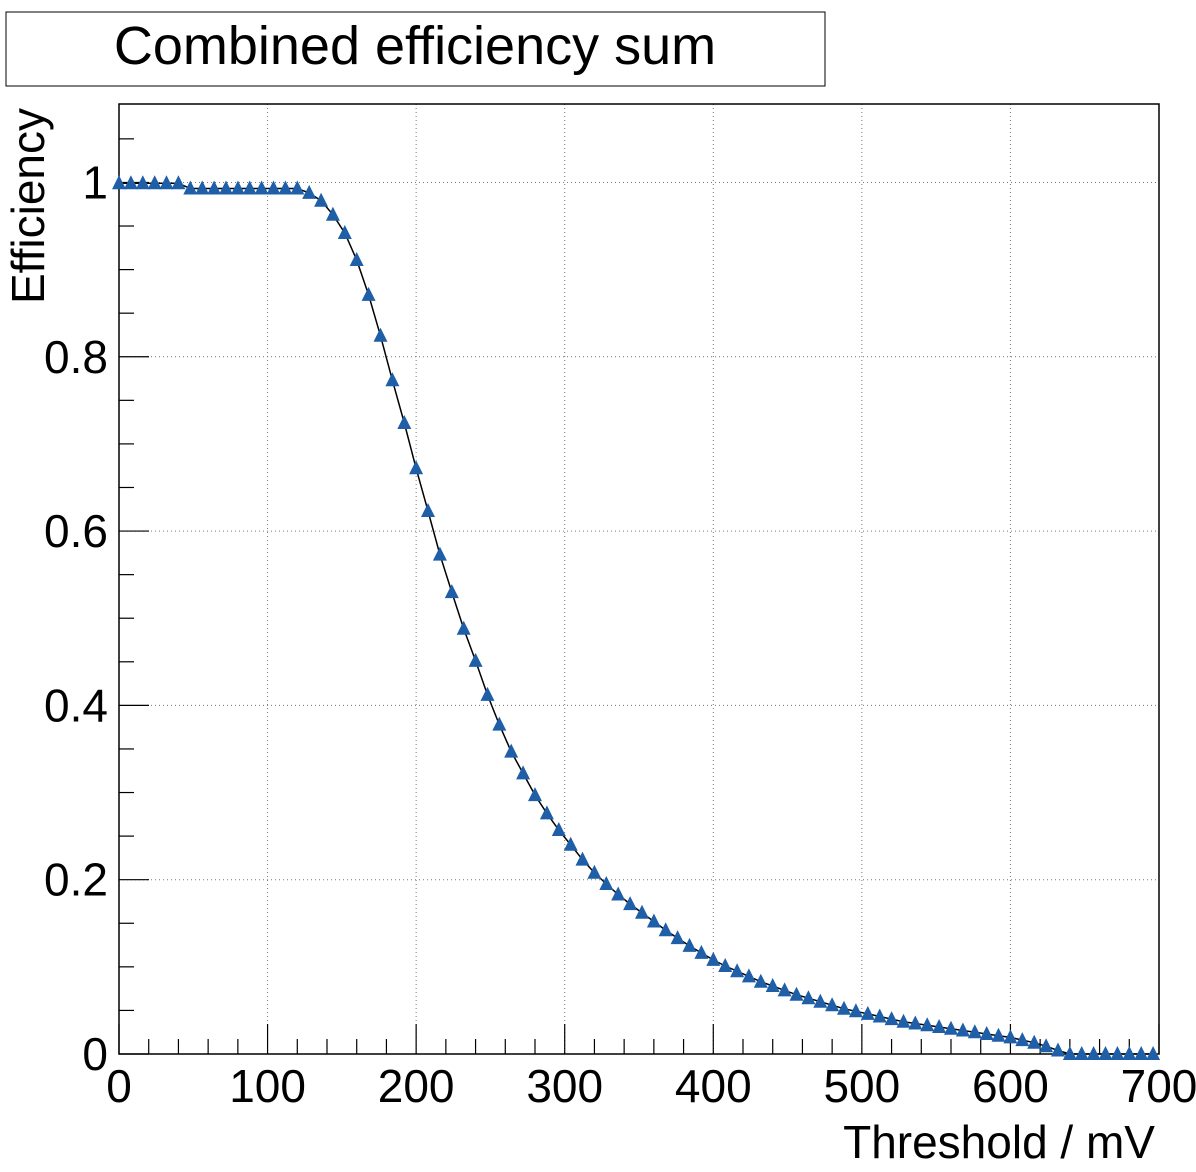 This screenshot has width=1196, height=1172. What do you see at coordinates (76, 357) in the screenshot?
I see `y-tick-label: 0.8` at bounding box center [76, 357].